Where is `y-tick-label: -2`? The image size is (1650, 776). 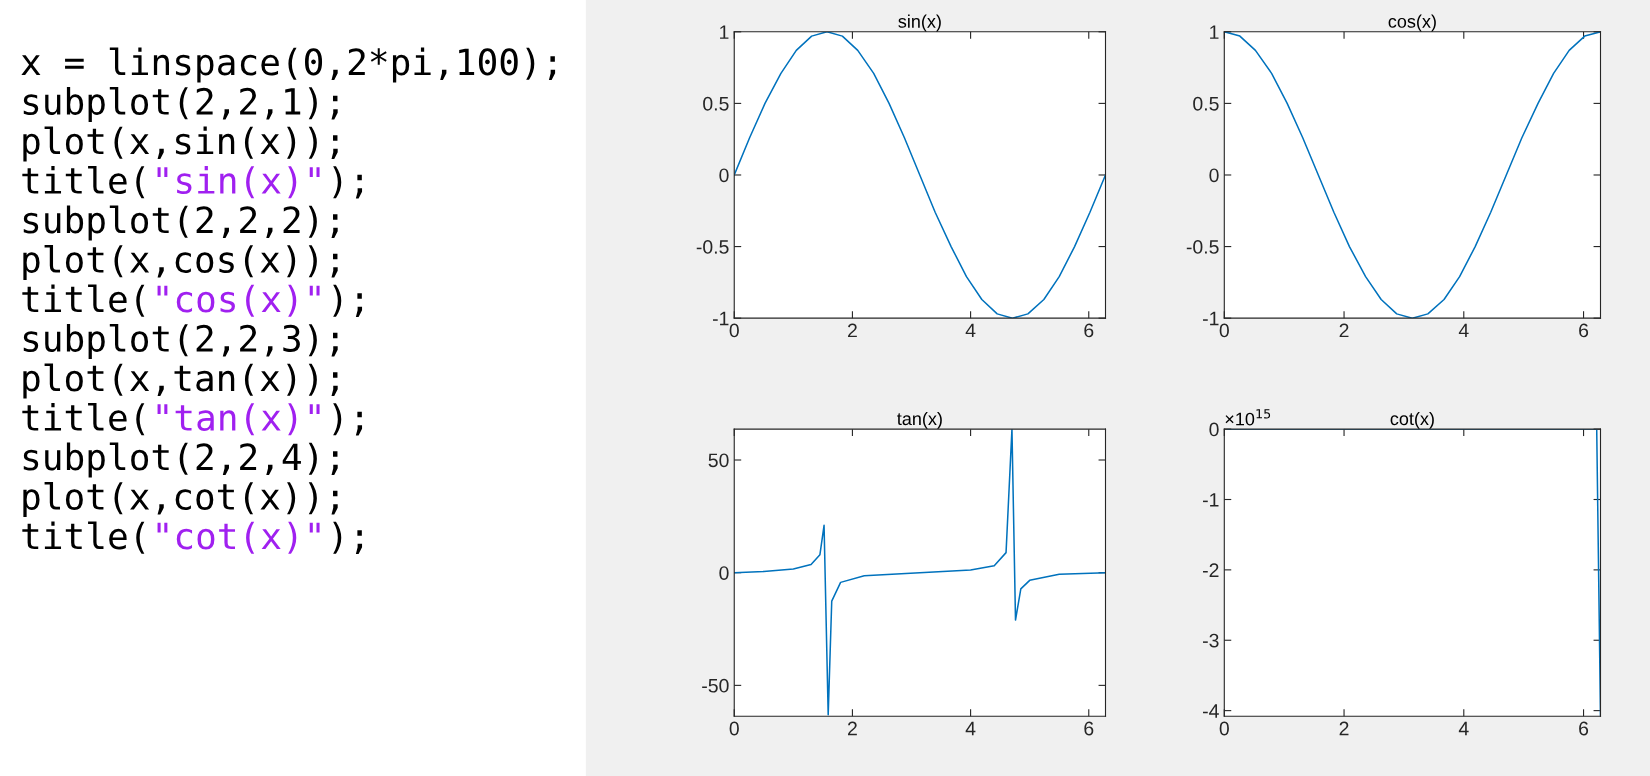
y-tick-label: -2 is located at coordinates (1211, 570).